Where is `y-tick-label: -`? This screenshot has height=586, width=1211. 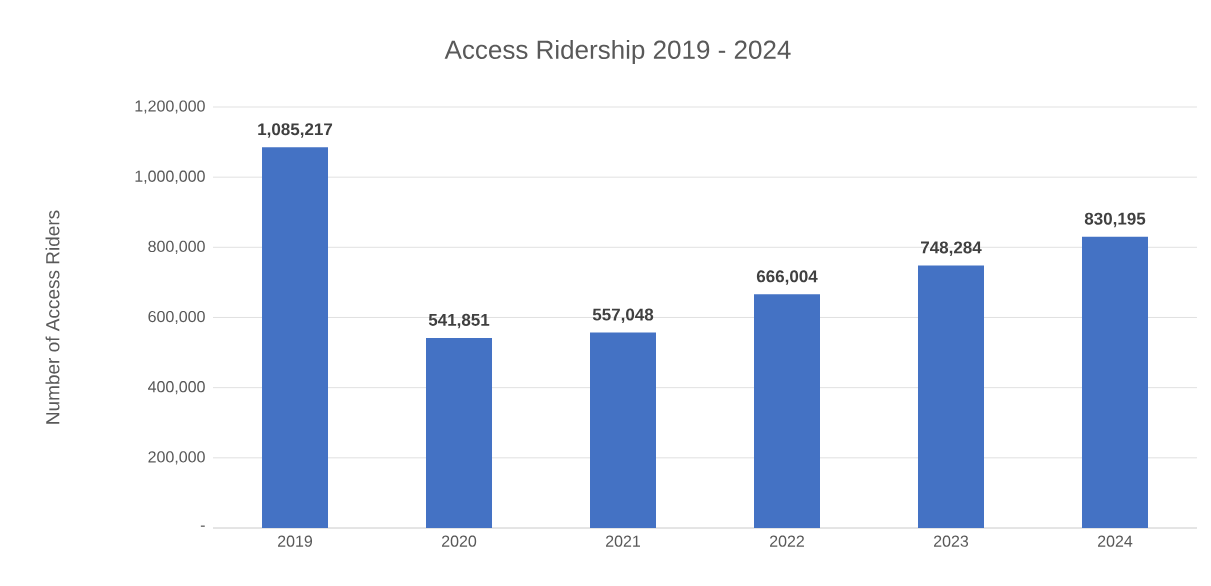
y-tick-label: - is located at coordinates (202, 526).